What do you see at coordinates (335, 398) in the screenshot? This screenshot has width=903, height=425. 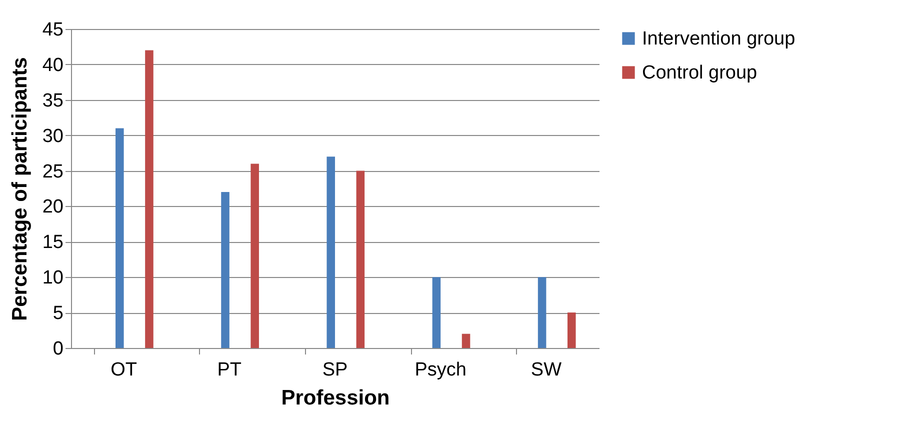 I see `x-axis-title: Profession` at bounding box center [335, 398].